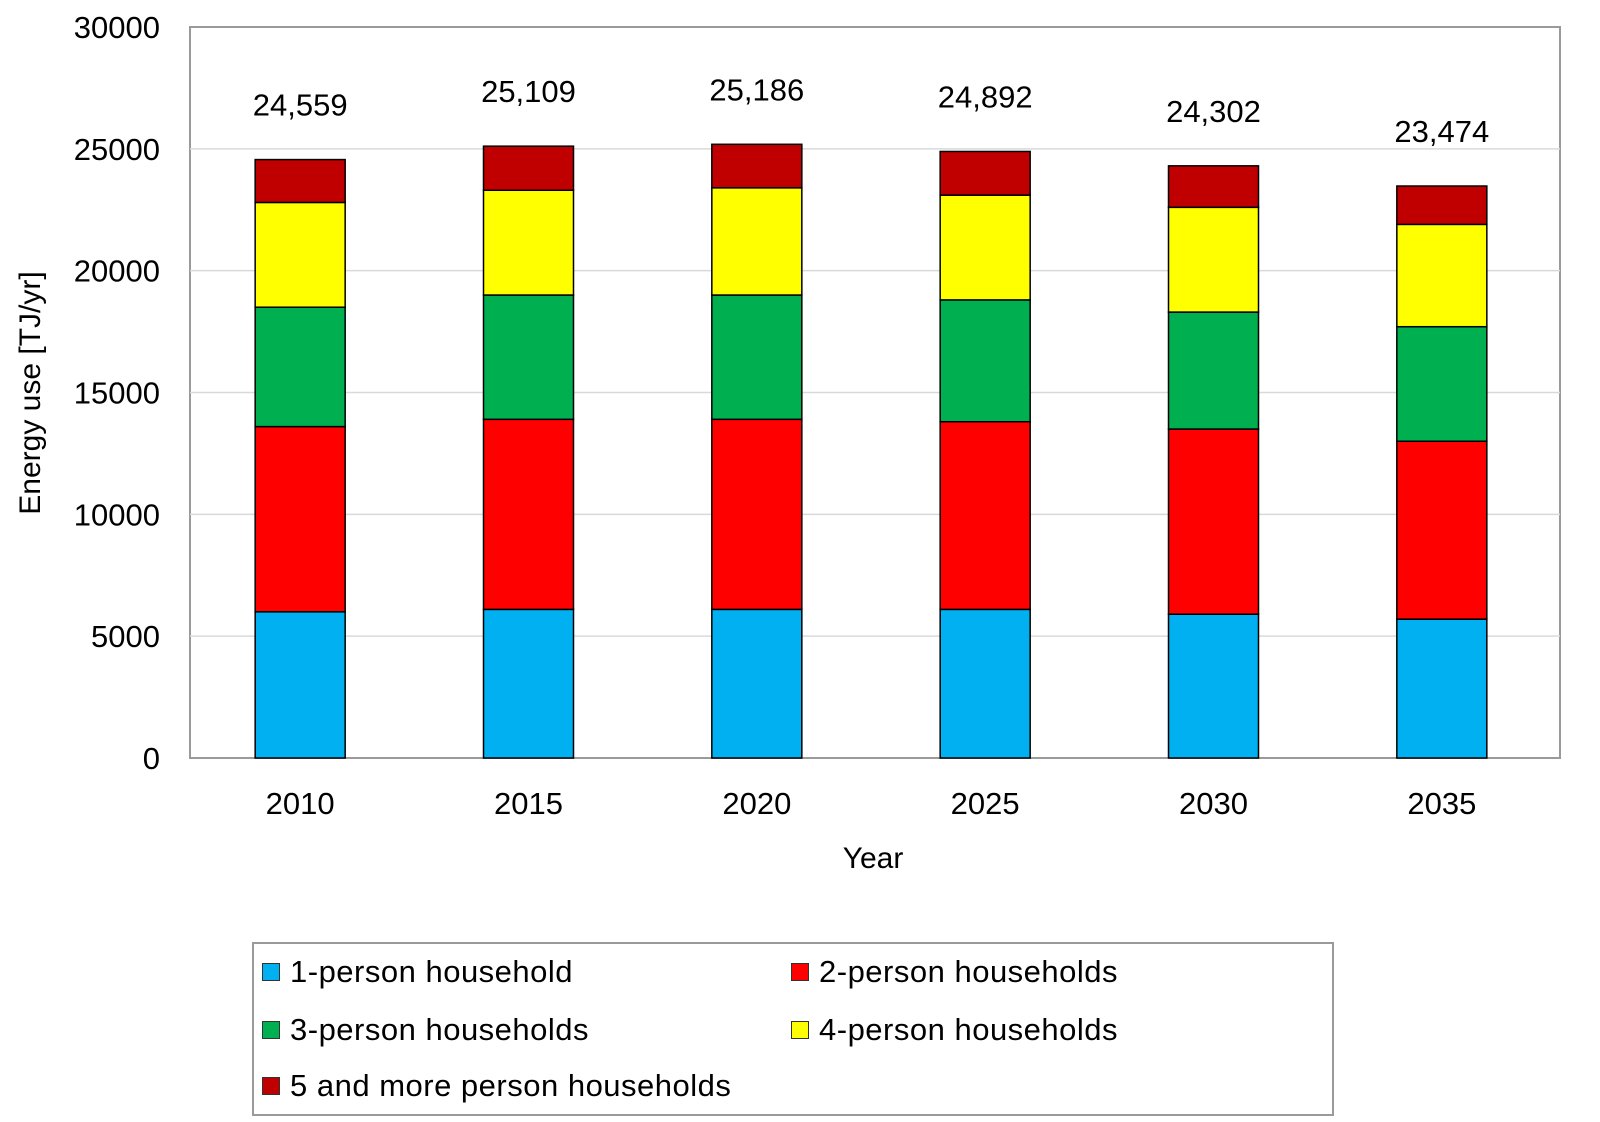 The height and width of the screenshot is (1122, 1600). What do you see at coordinates (800, 972) in the screenshot?
I see `legend-swatch-2-person` at bounding box center [800, 972].